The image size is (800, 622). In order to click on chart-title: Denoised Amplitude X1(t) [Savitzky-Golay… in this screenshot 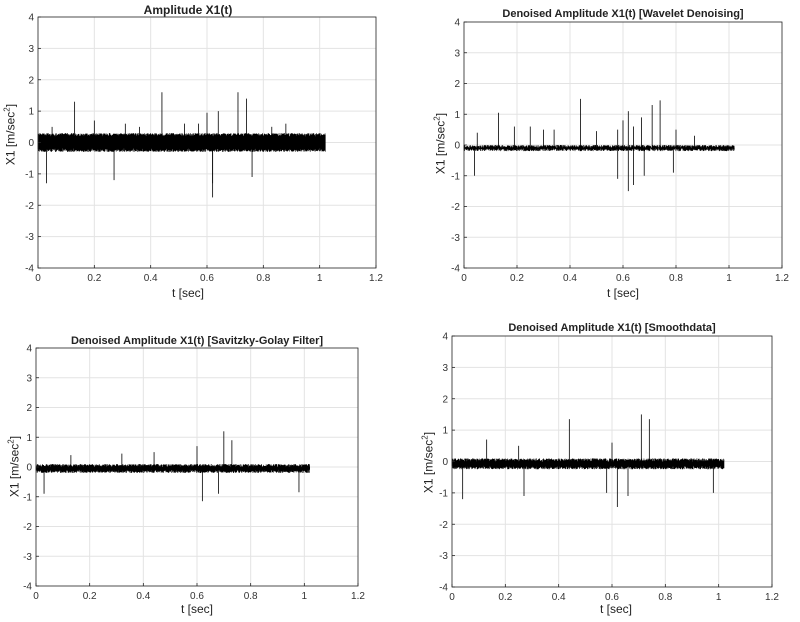, I will do `click(197, 341)`.